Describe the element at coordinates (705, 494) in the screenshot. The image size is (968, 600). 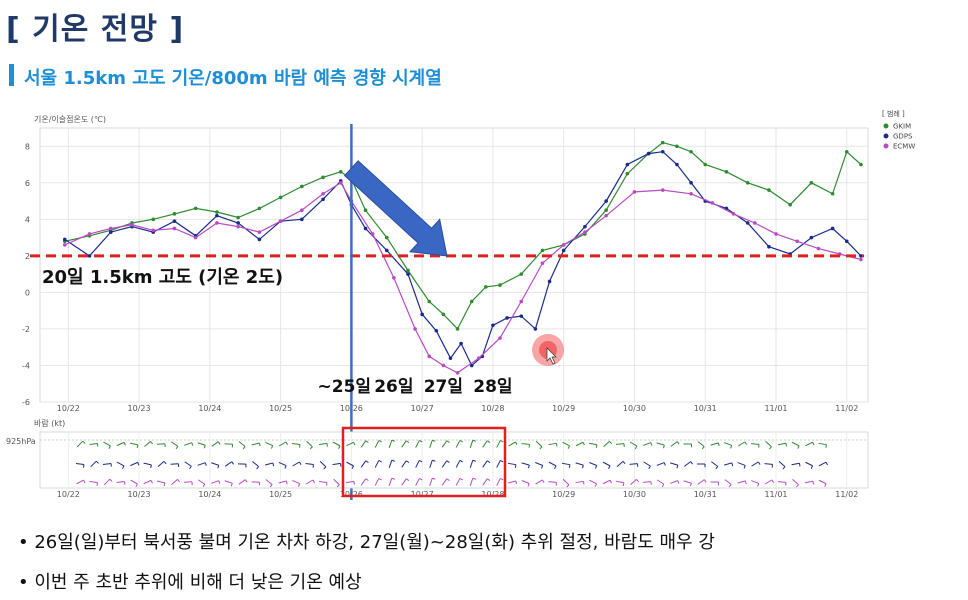
I see `wind-x-tick-label: 10/31` at that location.